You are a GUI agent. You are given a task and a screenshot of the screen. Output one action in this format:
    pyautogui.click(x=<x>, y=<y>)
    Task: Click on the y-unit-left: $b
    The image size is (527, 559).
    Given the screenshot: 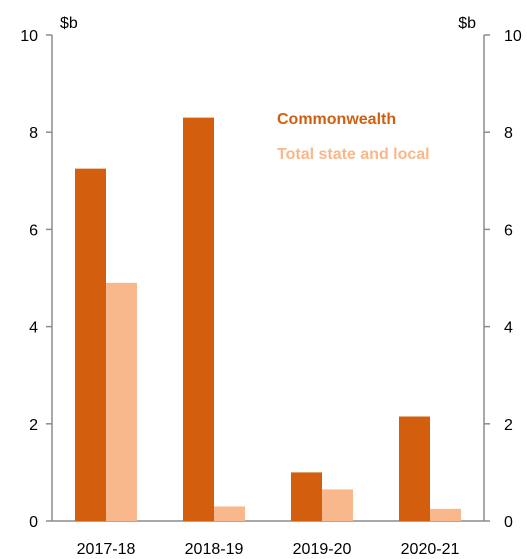 What is the action you would take?
    pyautogui.click(x=69, y=23)
    